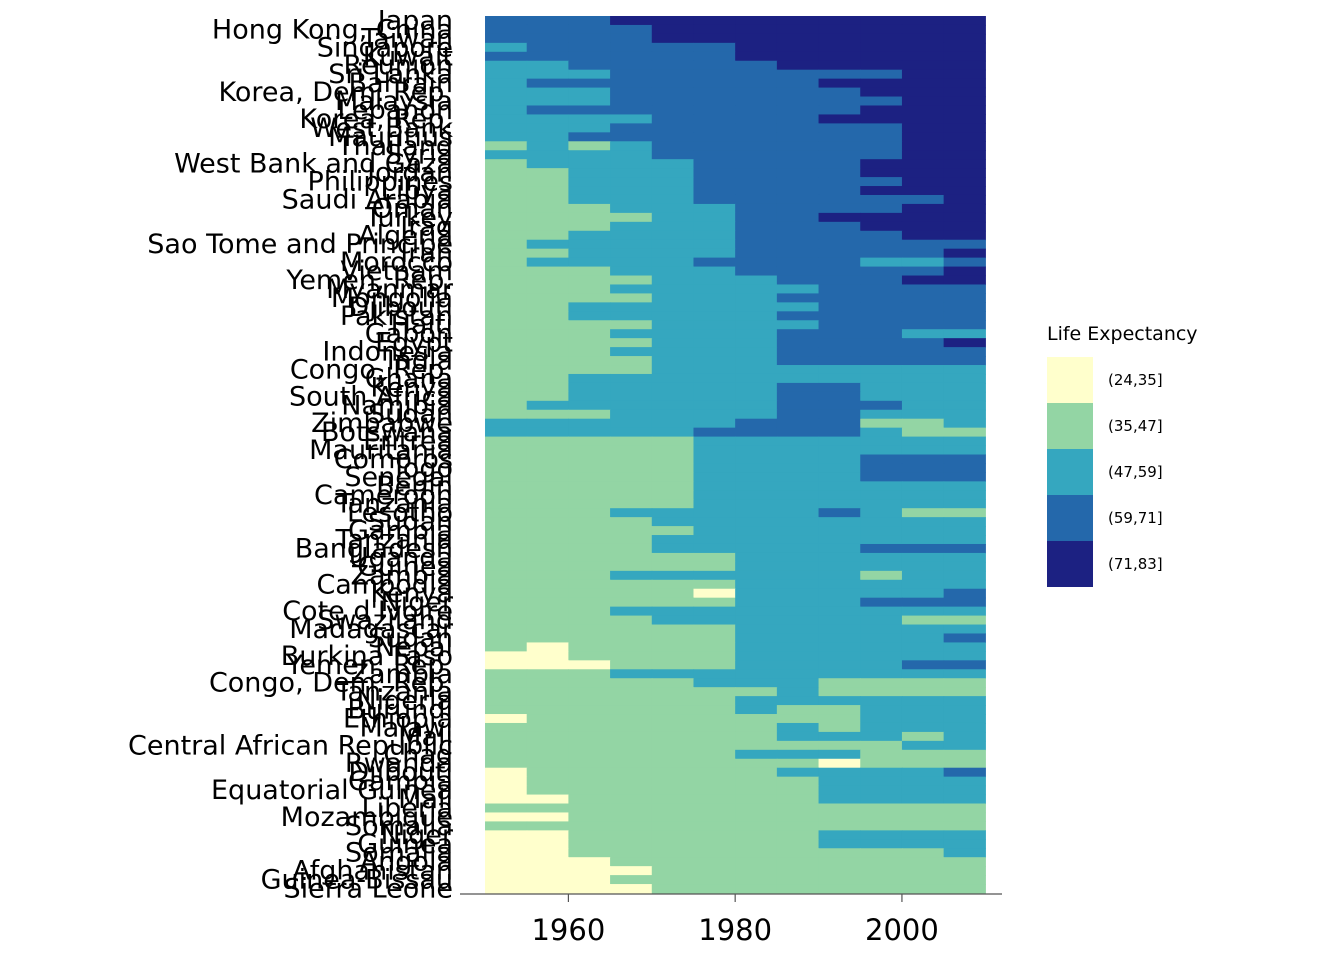  What do you see at coordinates (396, 316) in the screenshot?
I see `country-label: Pakistan` at bounding box center [396, 316].